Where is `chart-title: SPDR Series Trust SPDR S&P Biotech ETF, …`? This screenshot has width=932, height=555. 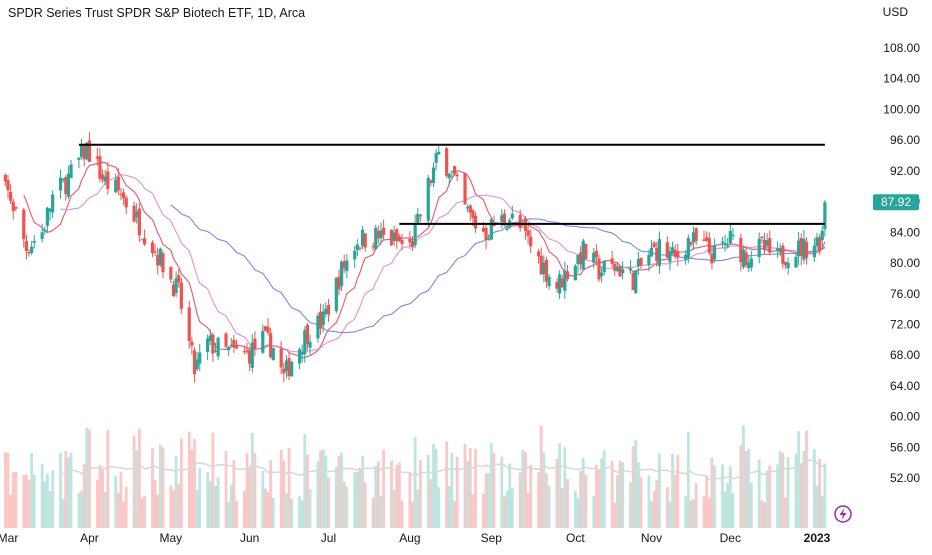 chart-title: SPDR Series Trust SPDR S&P Biotech ETF, … is located at coordinates (157, 13).